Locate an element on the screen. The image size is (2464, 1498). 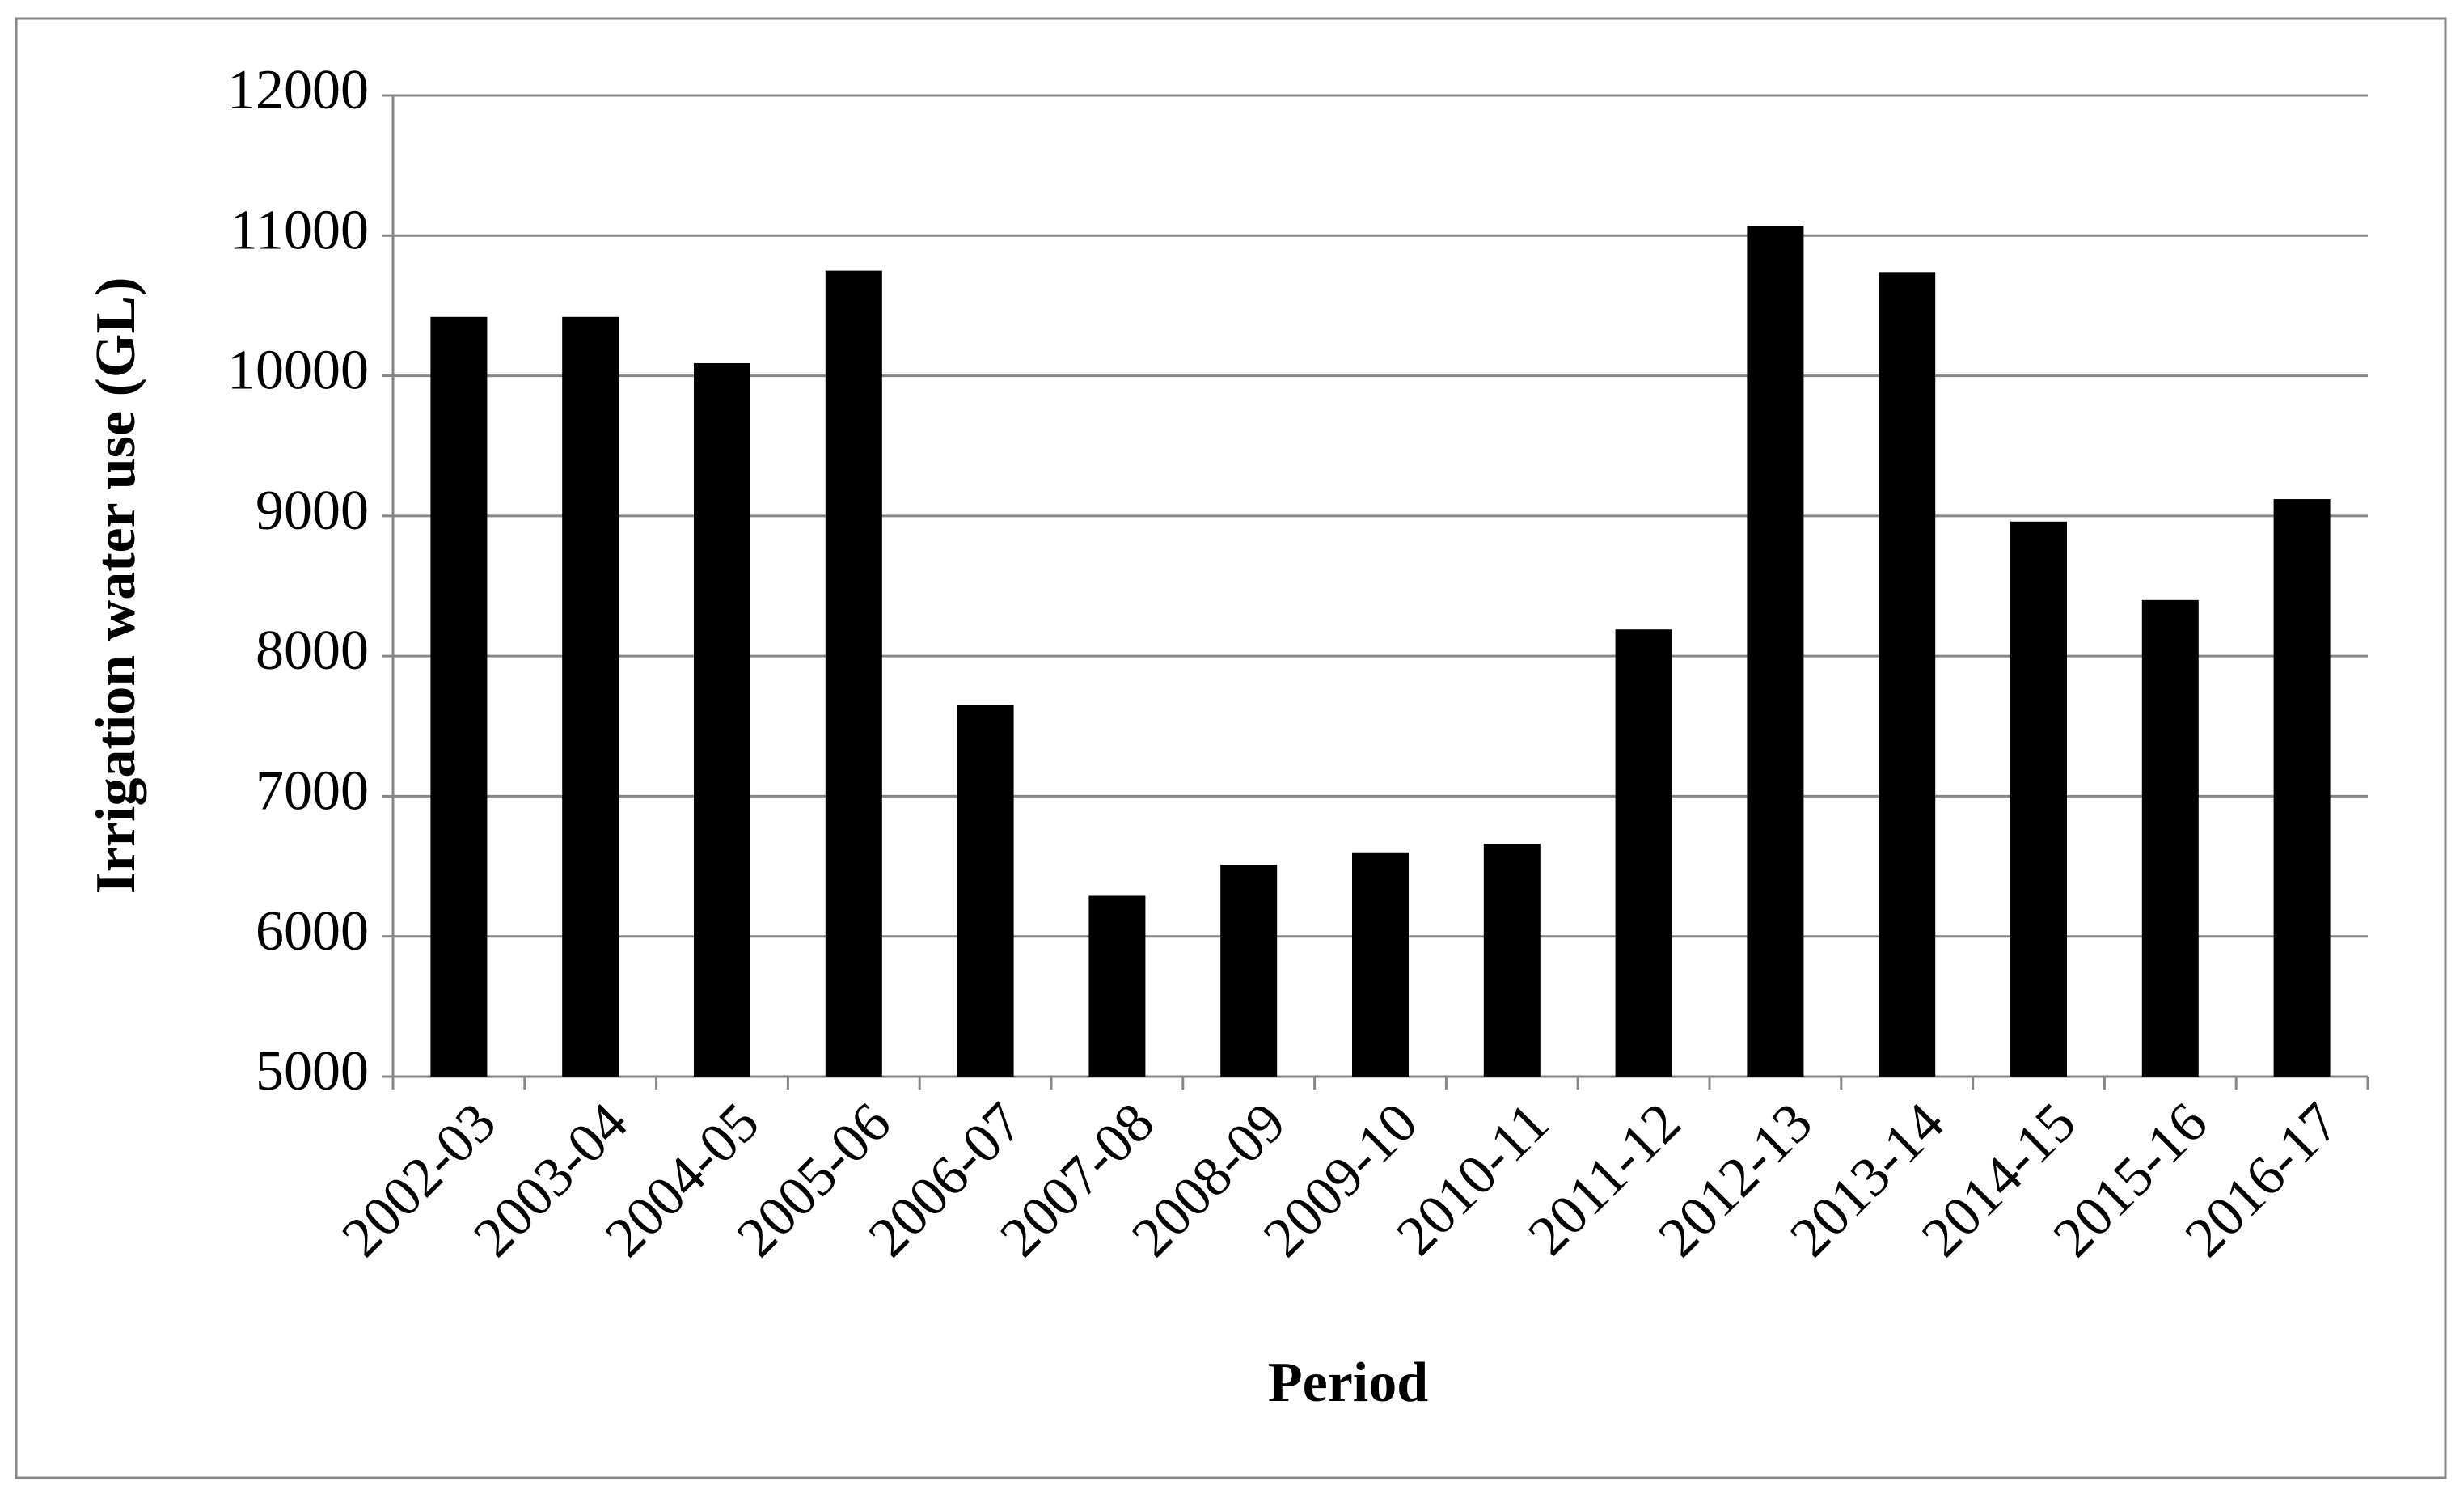
y-tick-label: 7000 is located at coordinates (312, 791).